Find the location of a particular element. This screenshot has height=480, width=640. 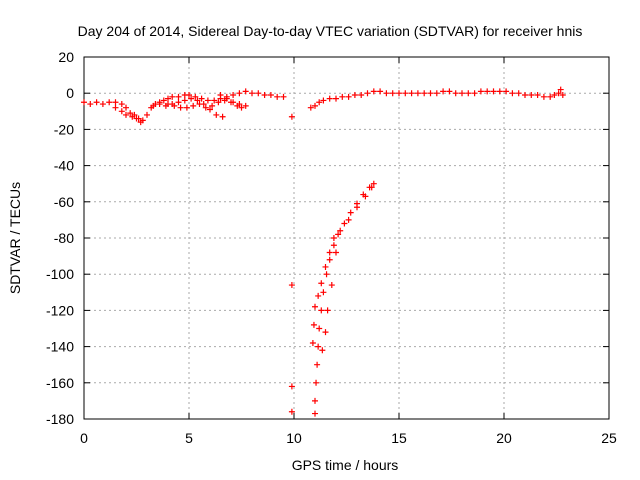

x-axis-label: GPS time / hours is located at coordinates (345, 465).